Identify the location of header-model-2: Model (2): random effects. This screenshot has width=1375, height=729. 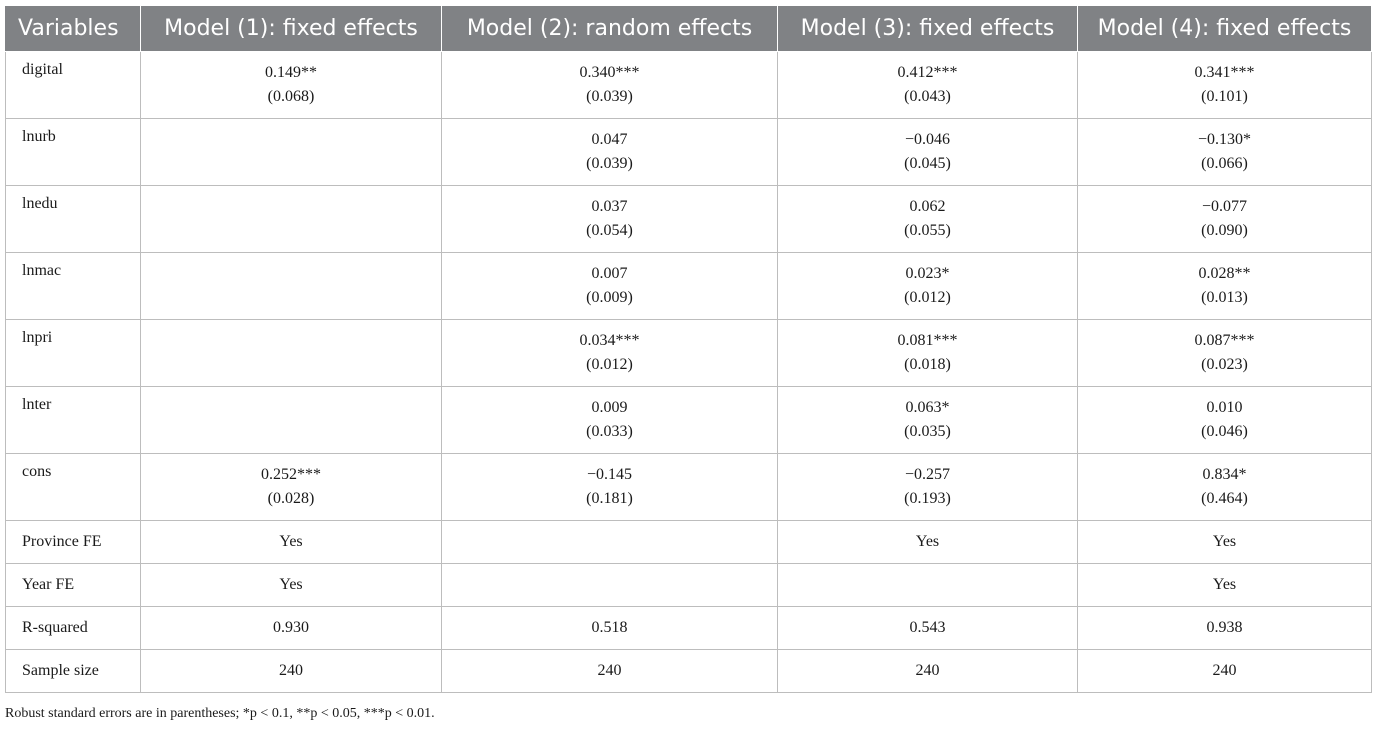
(609, 28).